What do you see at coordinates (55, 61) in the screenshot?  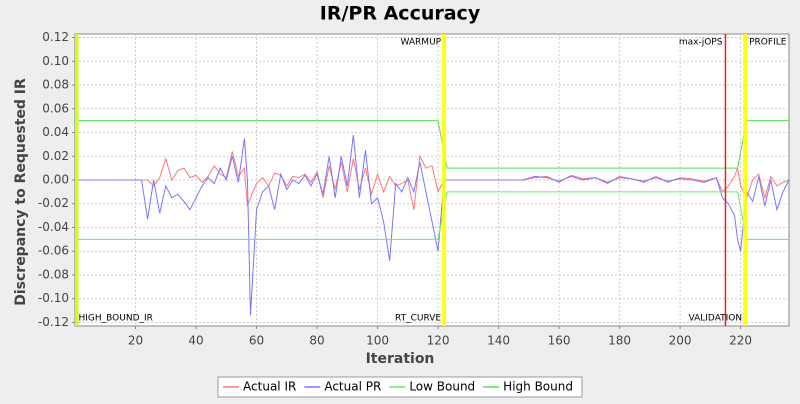 I see `y-tick-label: 0.10` at bounding box center [55, 61].